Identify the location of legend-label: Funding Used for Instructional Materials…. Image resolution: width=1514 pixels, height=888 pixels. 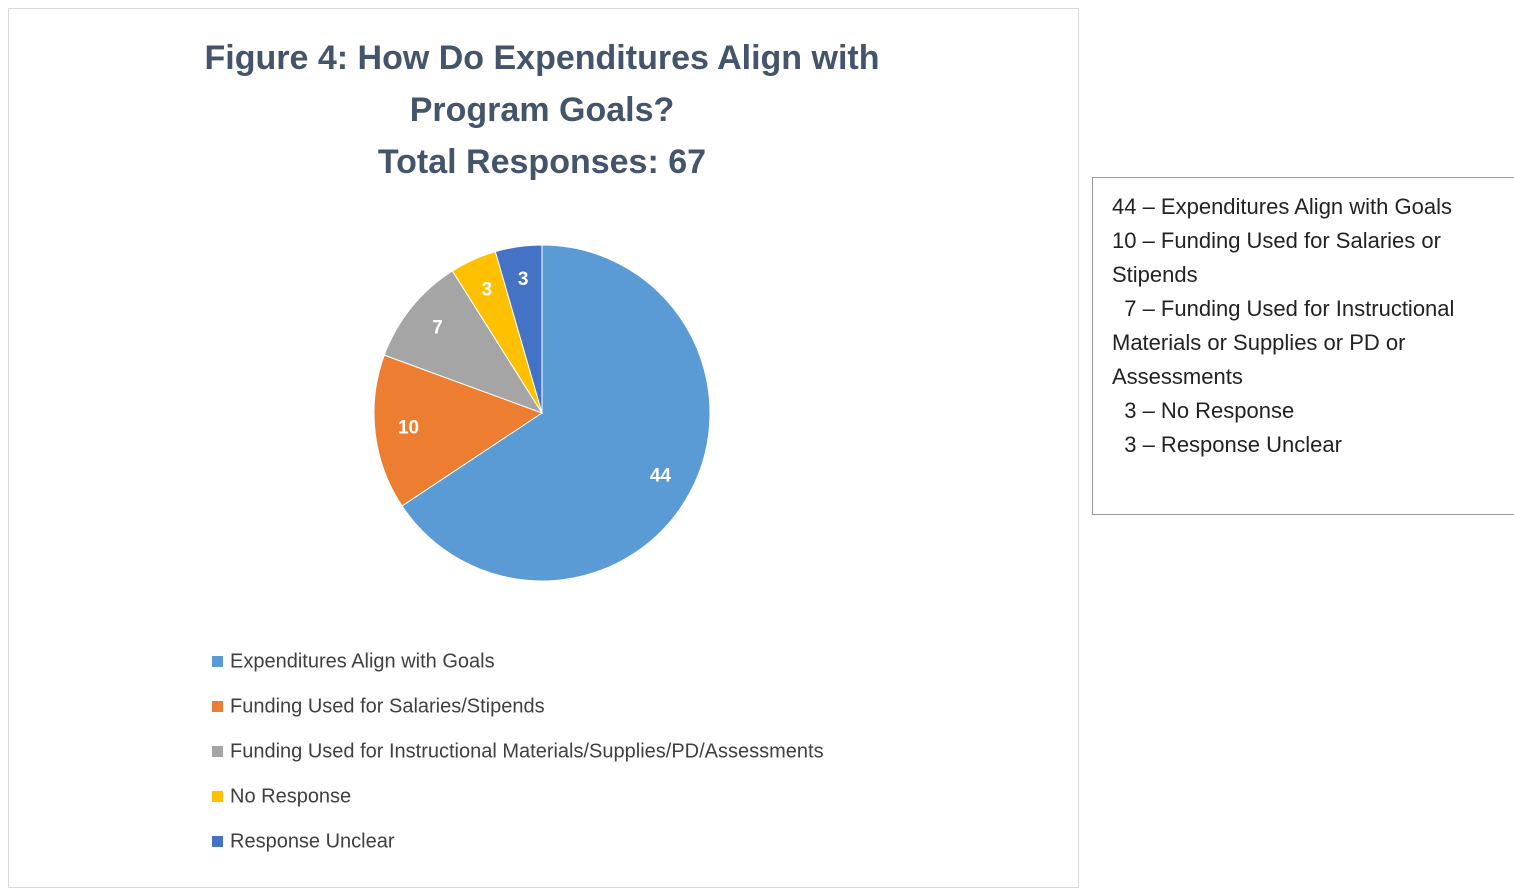
(527, 751).